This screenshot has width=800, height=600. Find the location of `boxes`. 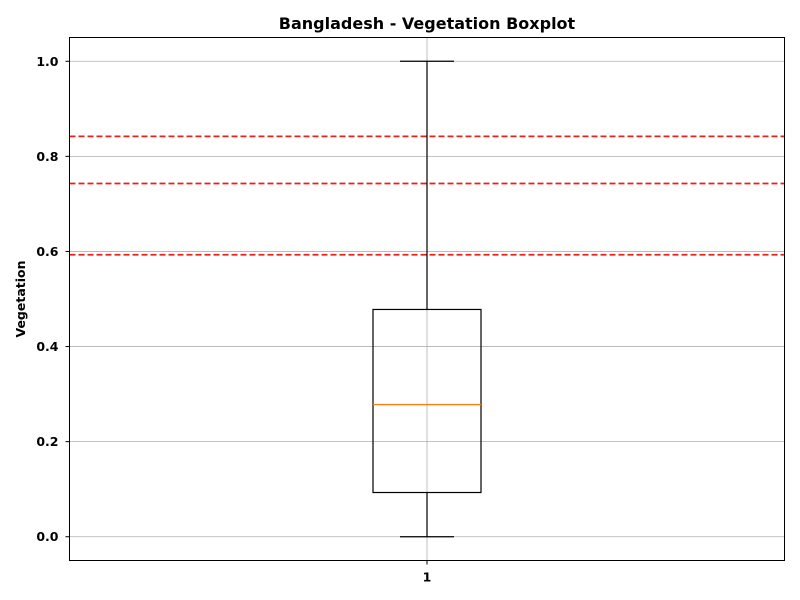

boxes is located at coordinates (427, 299).